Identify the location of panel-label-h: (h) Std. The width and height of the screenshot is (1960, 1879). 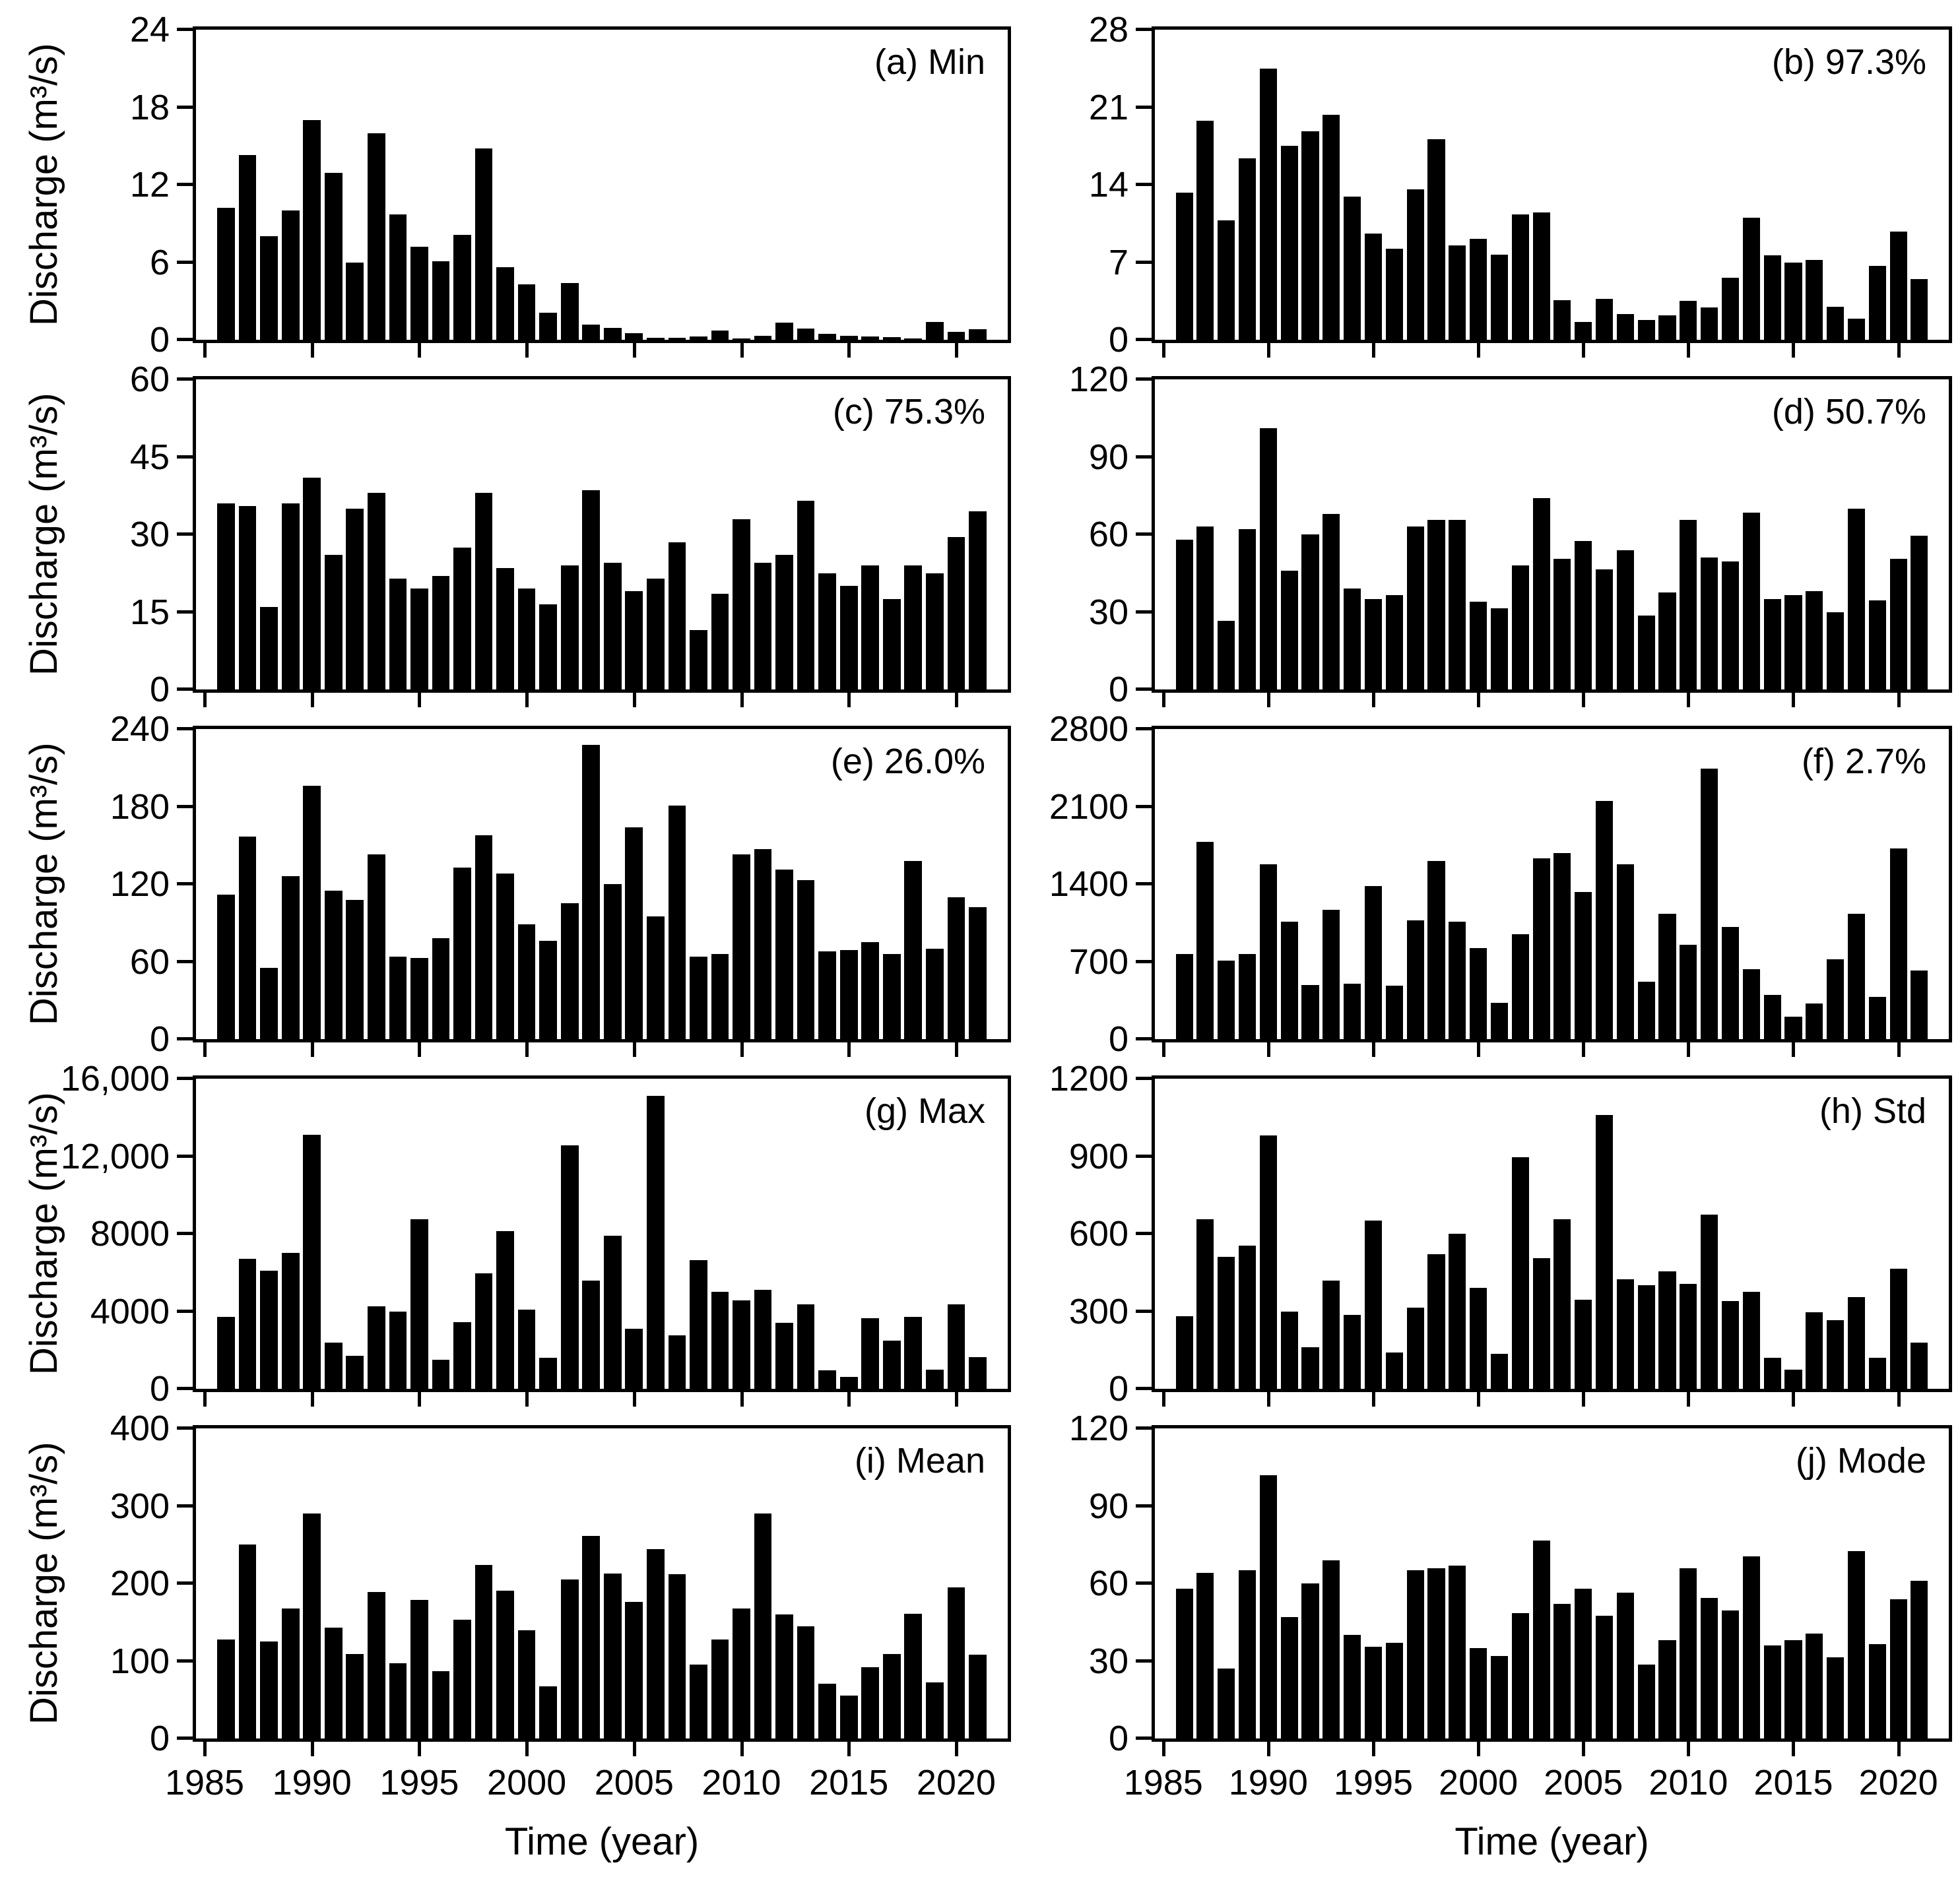
(1872, 1111).